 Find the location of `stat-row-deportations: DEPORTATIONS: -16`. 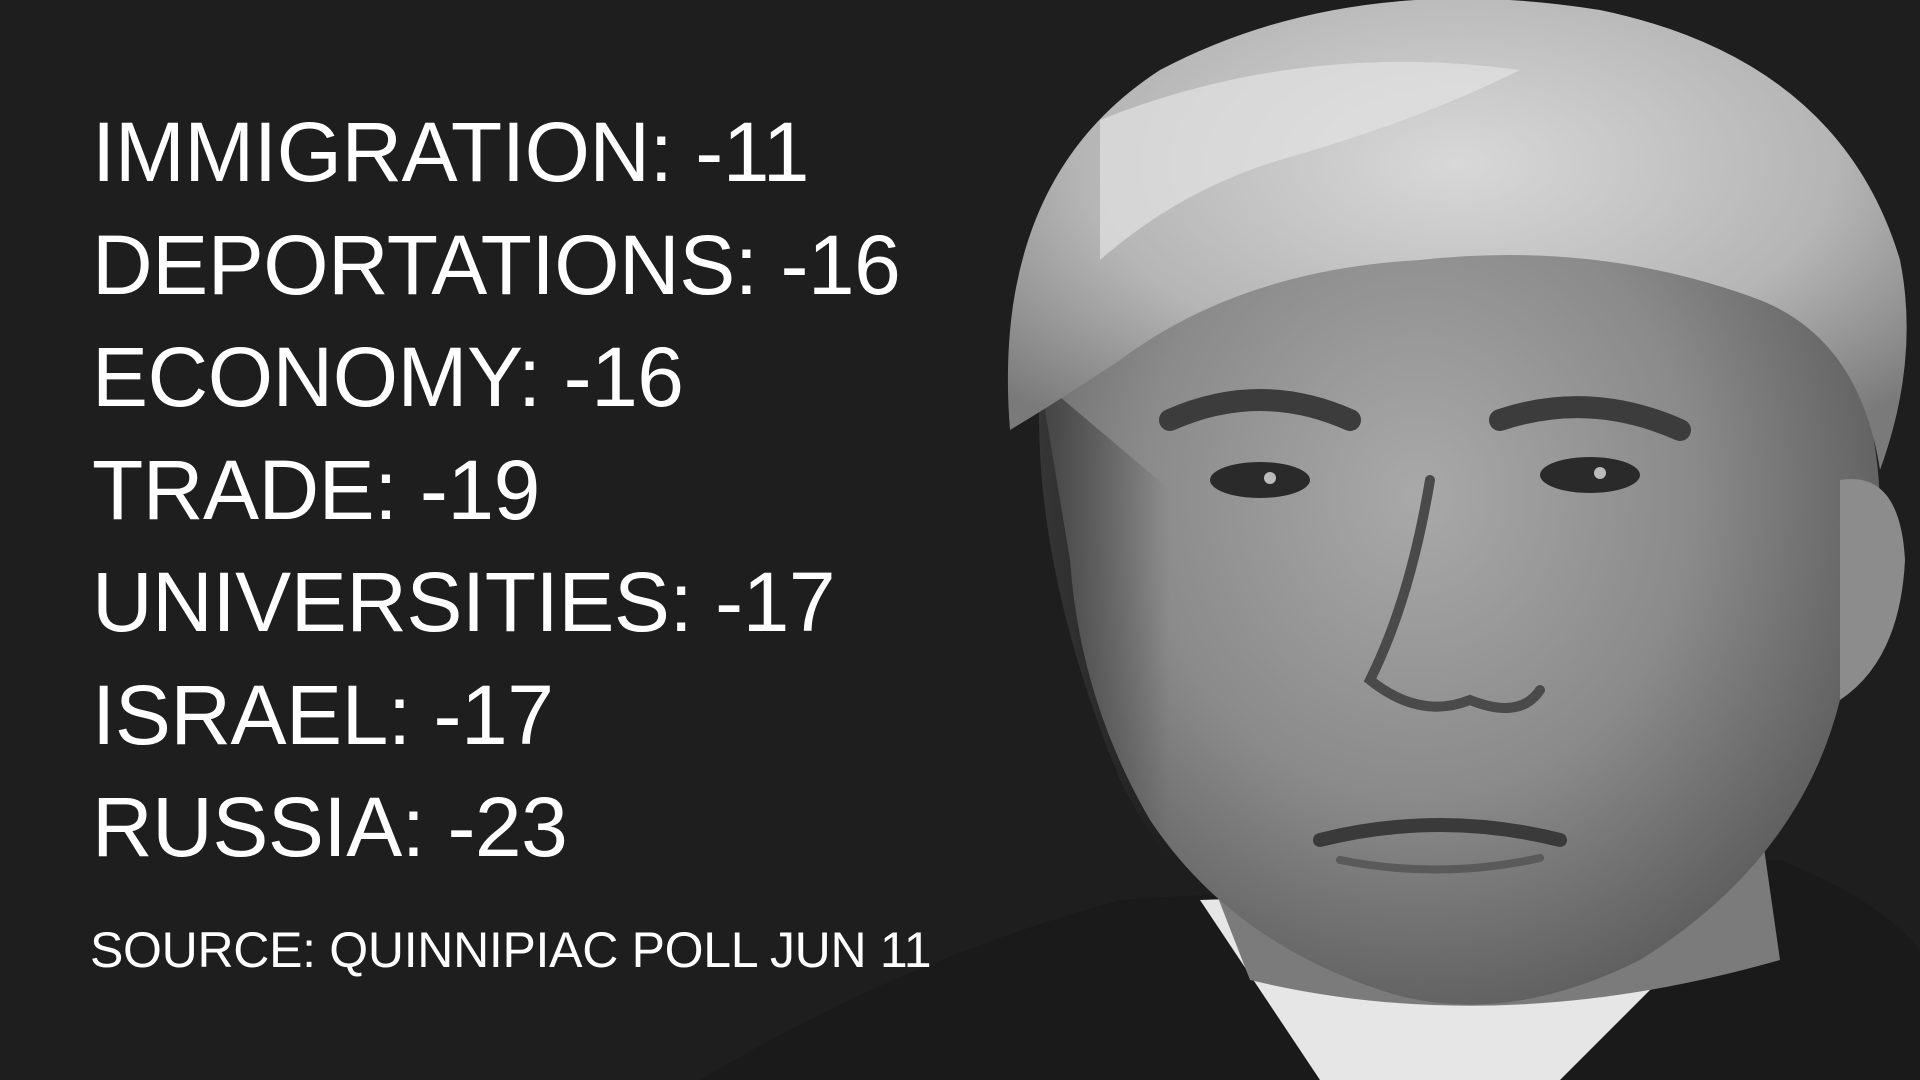

stat-row-deportations: DEPORTATIONS: -16 is located at coordinates (496, 264).